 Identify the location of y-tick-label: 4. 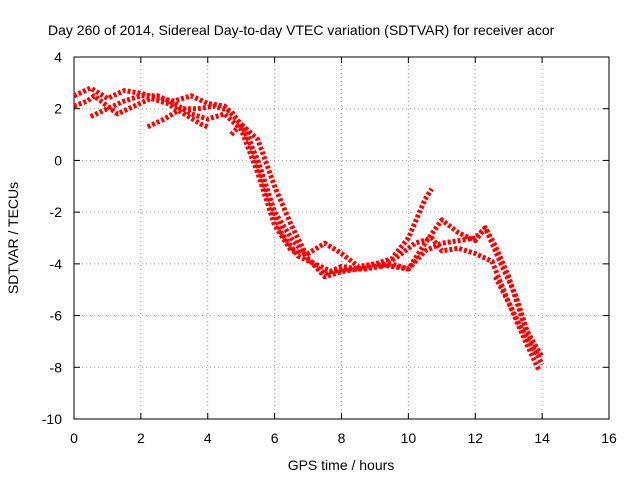
(58, 57).